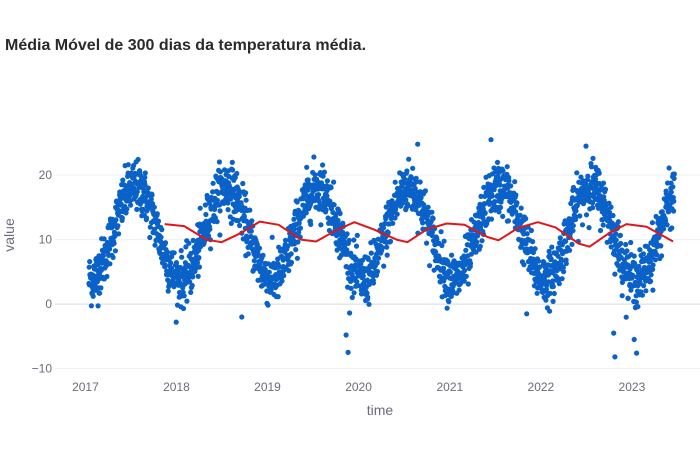  I want to click on x-axis-label: time, so click(380, 410).